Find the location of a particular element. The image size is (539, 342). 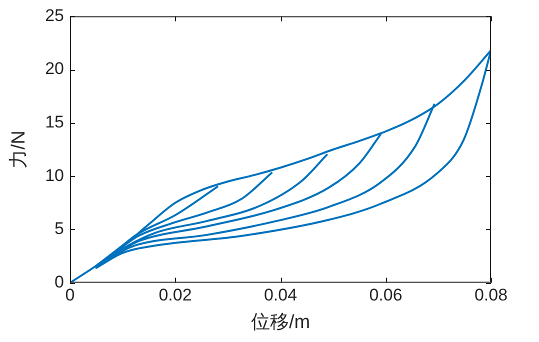

y-tick-label: 25 is located at coordinates (54, 15).